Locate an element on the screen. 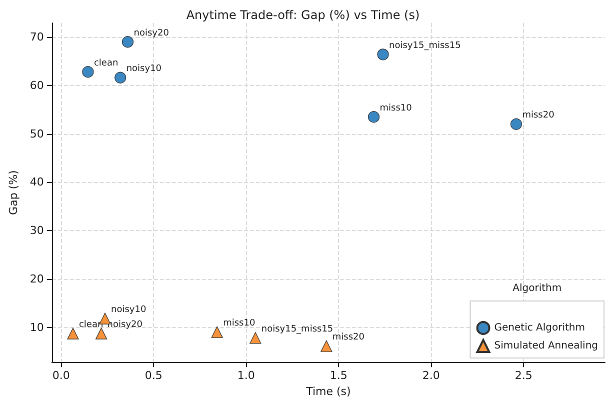 The width and height of the screenshot is (606, 402). y-tick-label: 20 is located at coordinates (37, 279).